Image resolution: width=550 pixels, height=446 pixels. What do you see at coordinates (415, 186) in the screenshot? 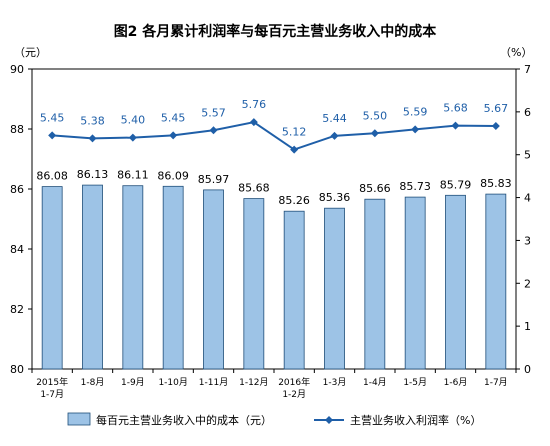
I see `bar-value-label: 85.73` at bounding box center [415, 186].